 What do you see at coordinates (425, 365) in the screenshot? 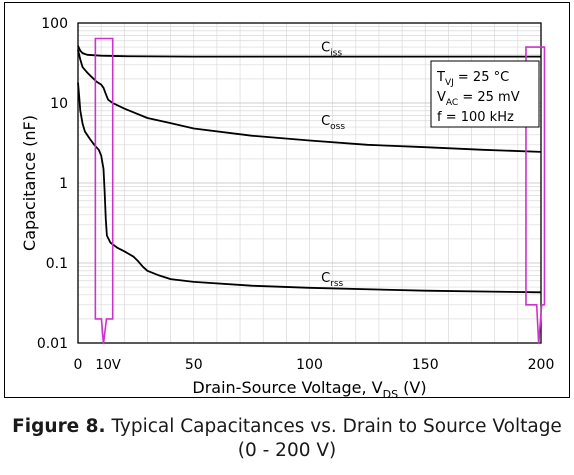
I see `x-tick-label: 150` at bounding box center [425, 365].